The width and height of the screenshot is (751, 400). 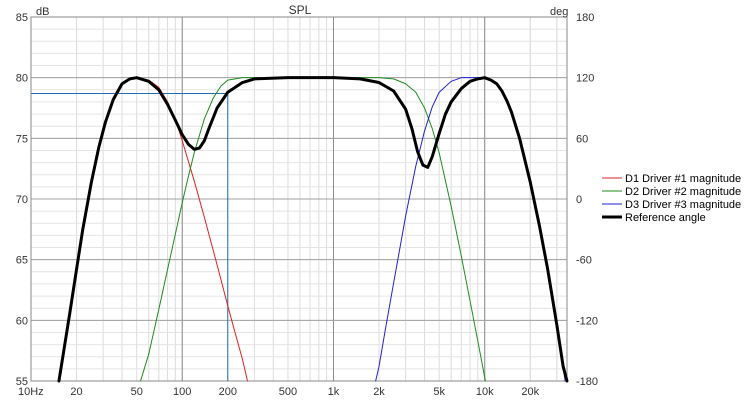 I want to click on legend-label-3: D3 Driver #3 magnitude, so click(x=683, y=205).